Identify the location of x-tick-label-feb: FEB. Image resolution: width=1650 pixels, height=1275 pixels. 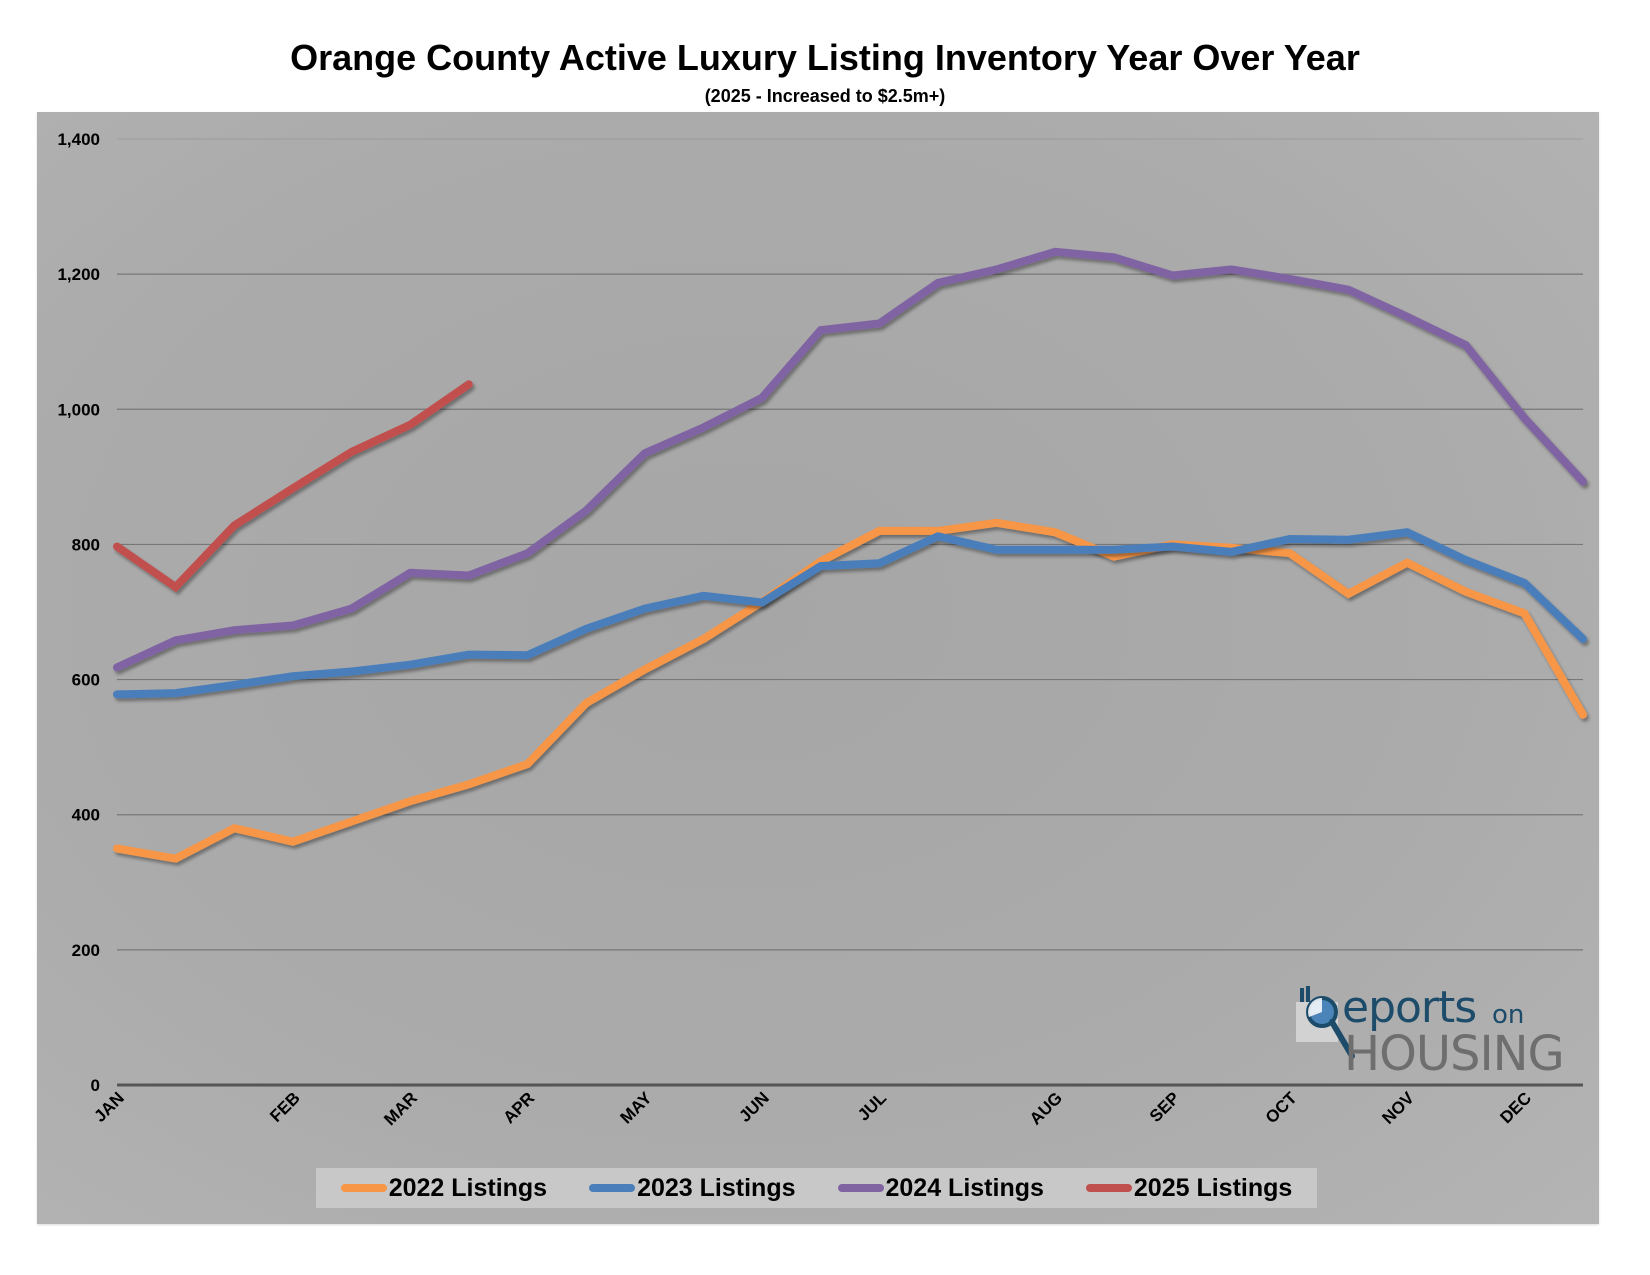
(284, 1106).